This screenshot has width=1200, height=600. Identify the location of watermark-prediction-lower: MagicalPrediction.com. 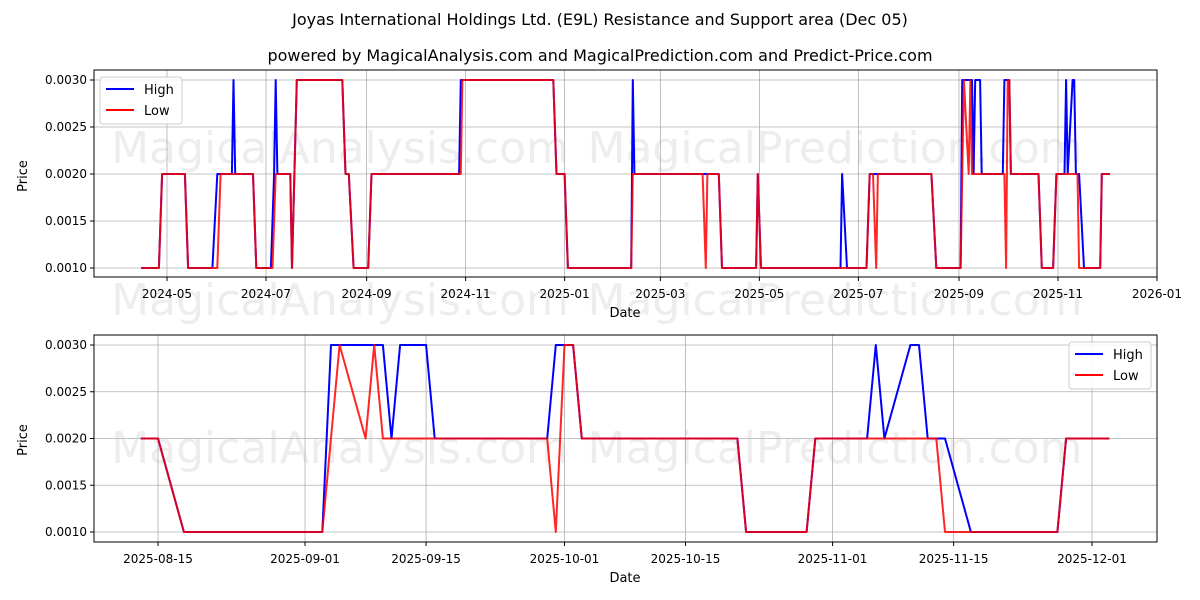
(835, 300).